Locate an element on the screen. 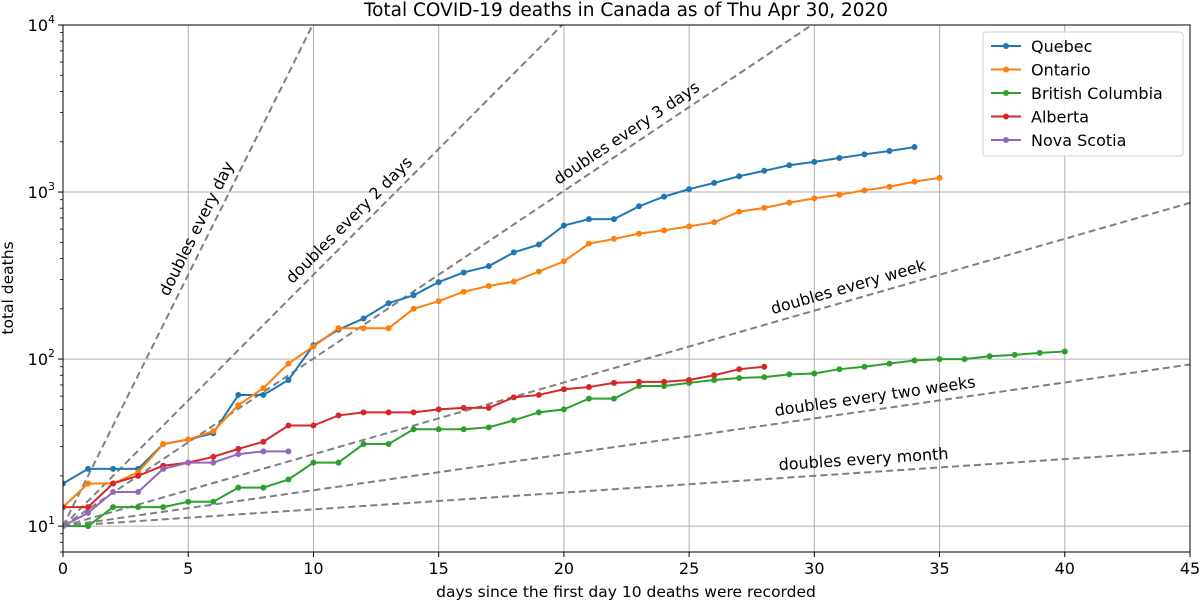 Image resolution: width=1200 pixels, height=600 pixels. y-tick-label: 10⁴ is located at coordinates (41, 24).